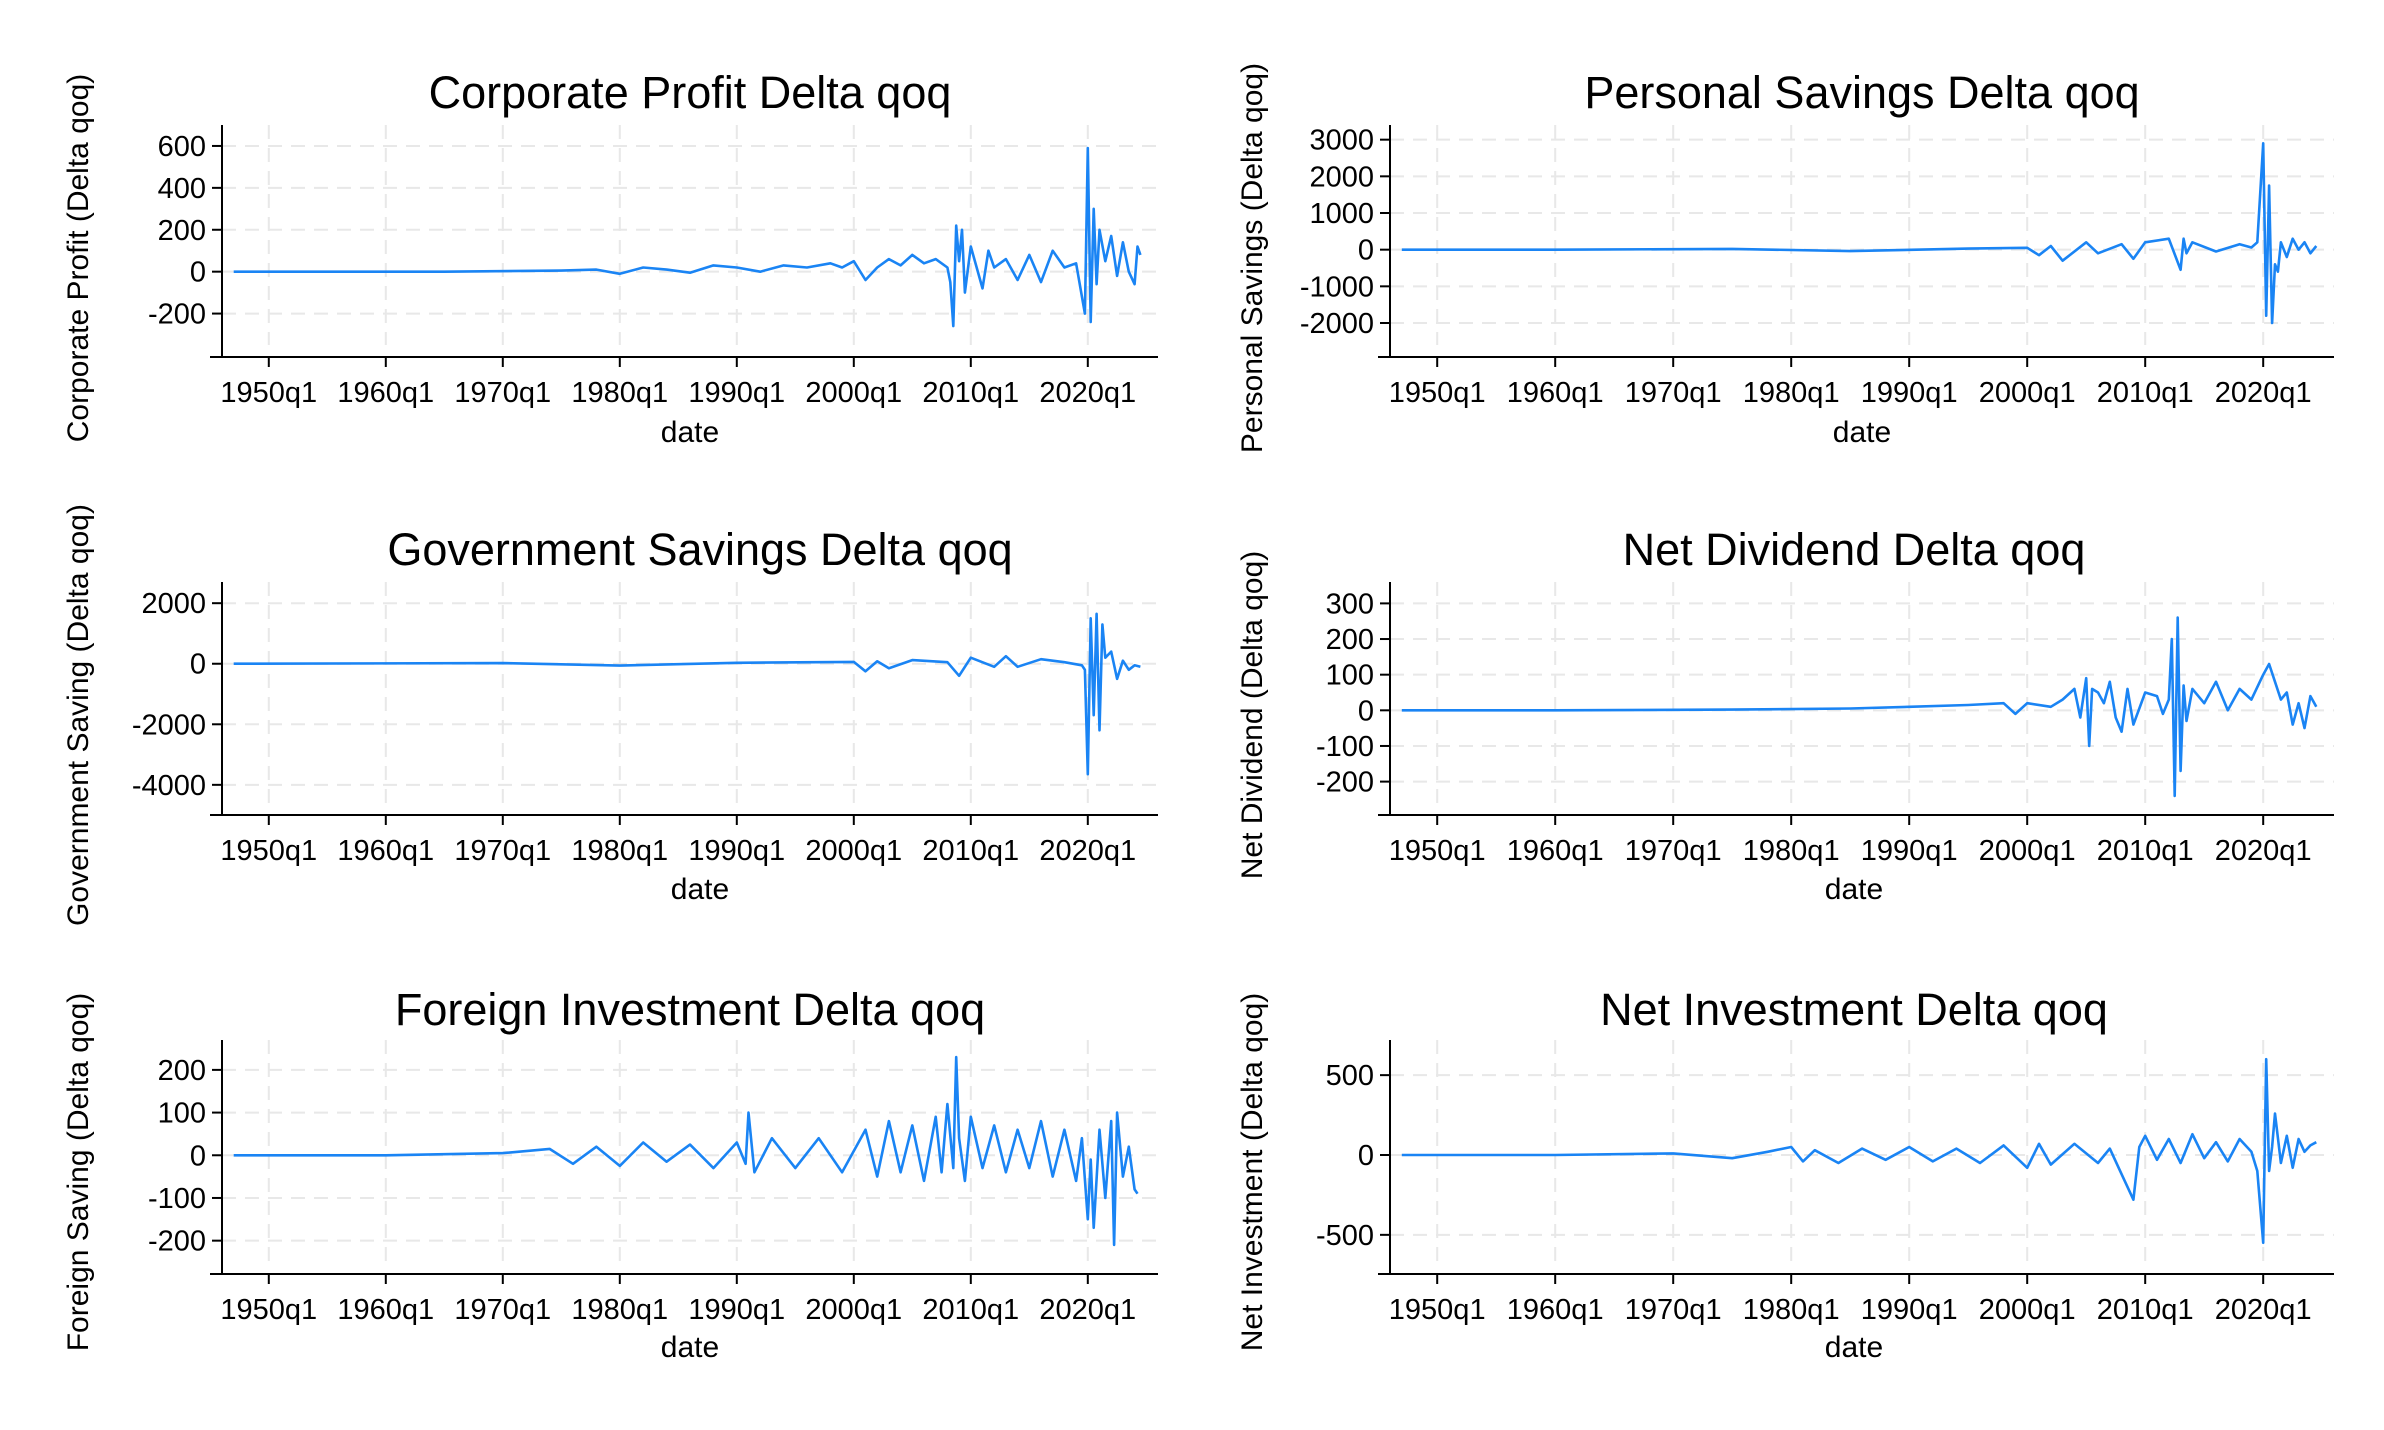 This screenshot has width=2384, height=1430. I want to click on y-tick-label: 500, so click(1350, 1076).